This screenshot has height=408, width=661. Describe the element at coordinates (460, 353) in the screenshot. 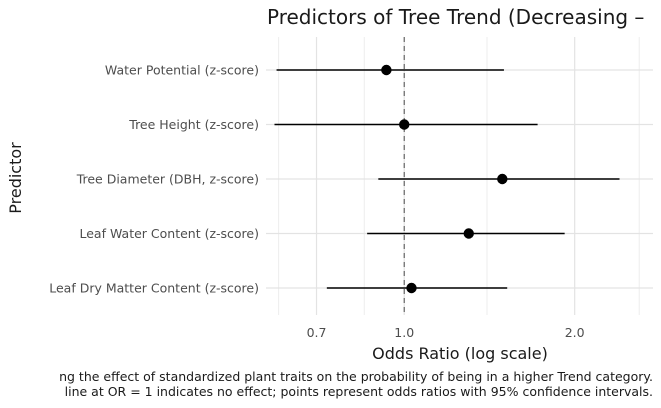

I see `x-axis-label: Odds Ratio (log scale)` at that location.